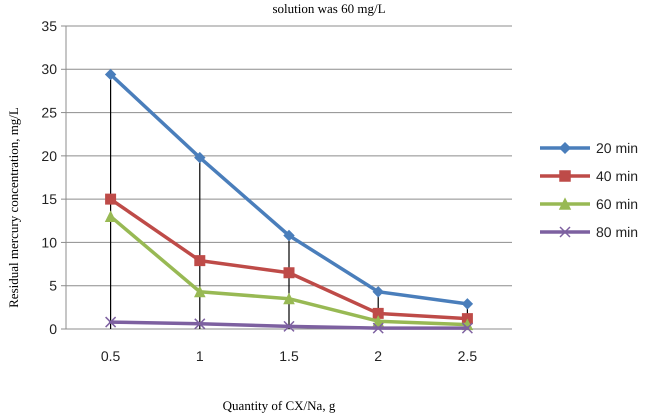 This screenshot has width=647, height=416. What do you see at coordinates (617, 148) in the screenshot?
I see `legend-label: 20 min` at bounding box center [617, 148].